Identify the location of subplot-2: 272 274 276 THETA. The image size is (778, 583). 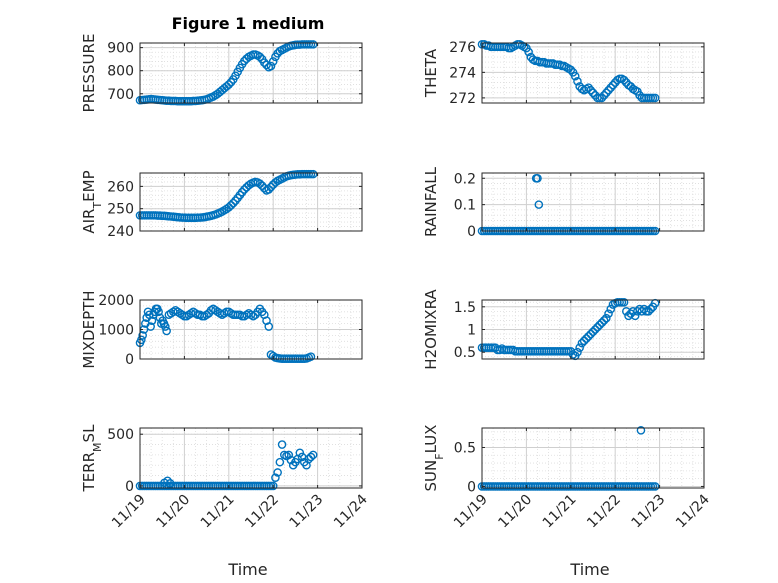
(563, 73).